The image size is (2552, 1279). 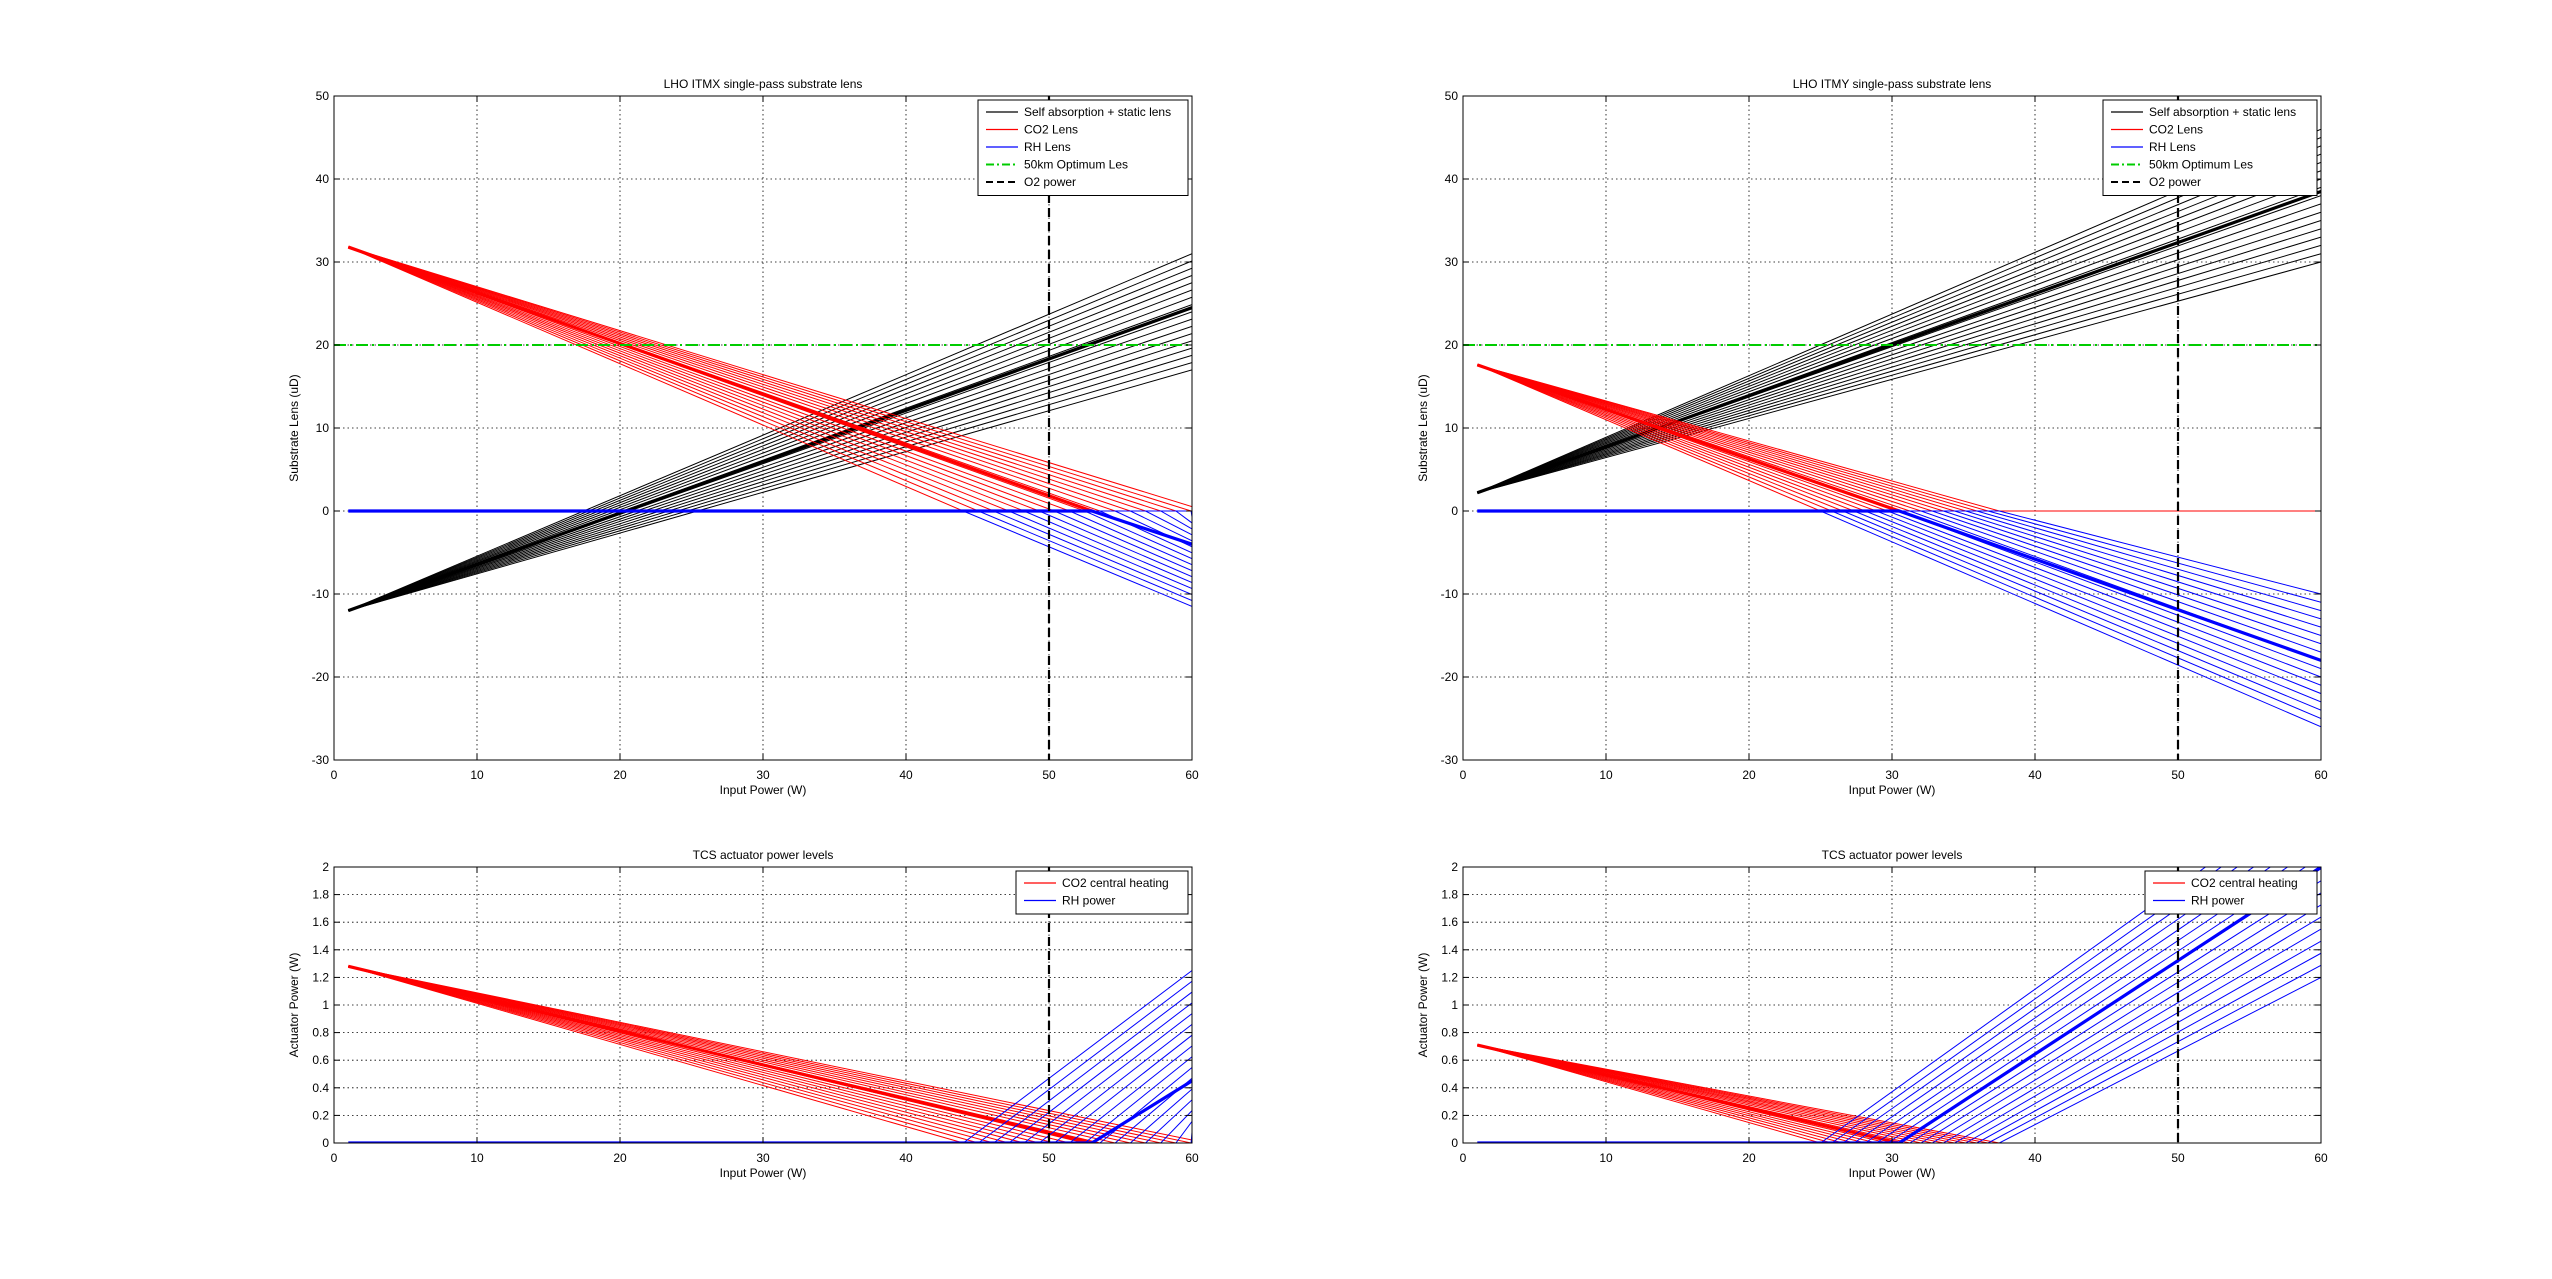 What do you see at coordinates (1892, 84) in the screenshot?
I see `chart-title: LHO ITMY single-pass substrate lens` at bounding box center [1892, 84].